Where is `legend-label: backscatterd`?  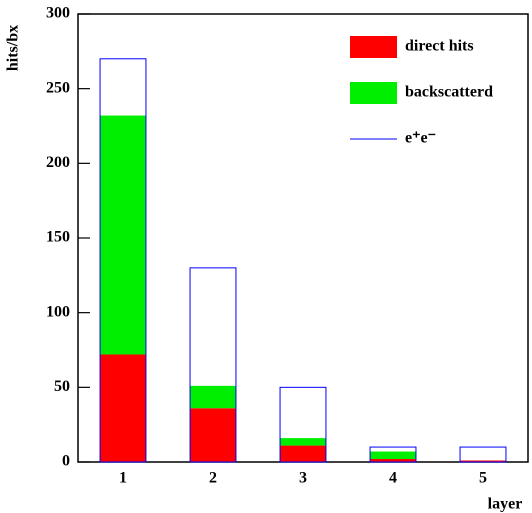
legend-label: backscatterd is located at coordinates (449, 92).